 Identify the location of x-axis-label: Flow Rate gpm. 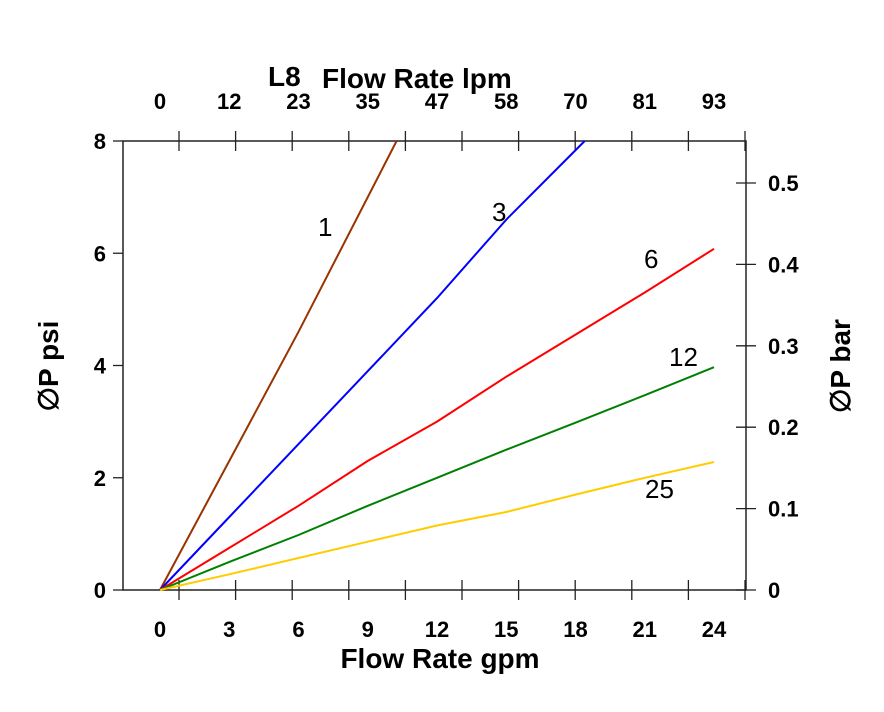
(439, 658).